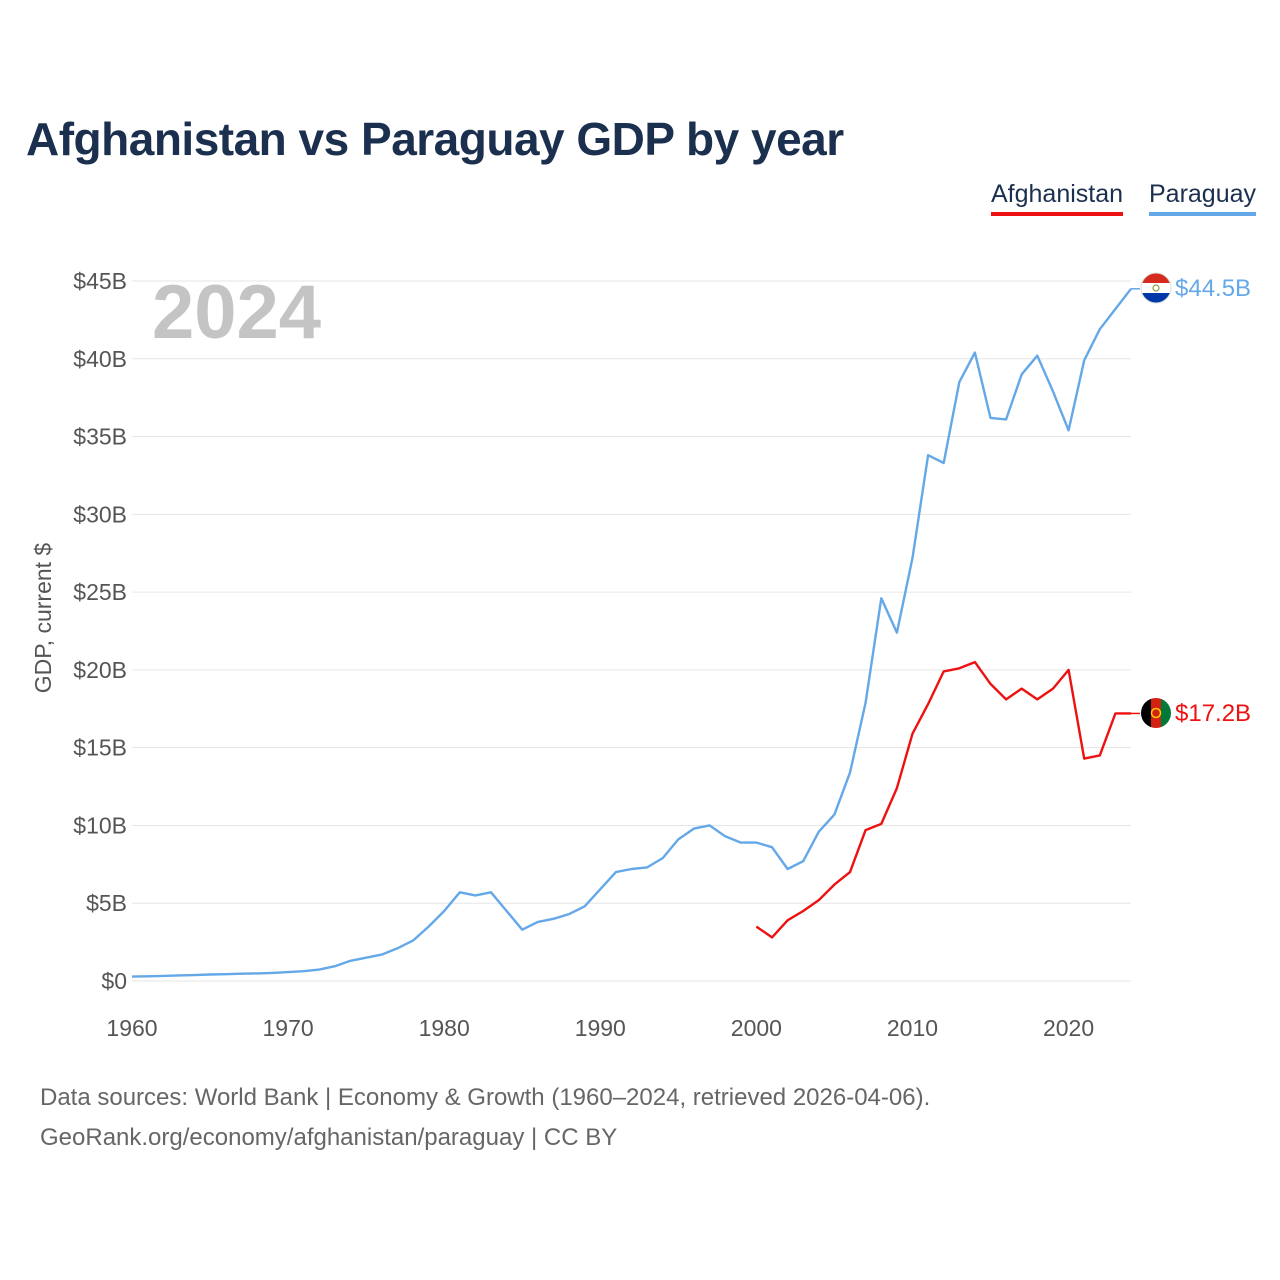 The height and width of the screenshot is (1280, 1280). I want to click on y-tick-label: $30B, so click(100, 514).